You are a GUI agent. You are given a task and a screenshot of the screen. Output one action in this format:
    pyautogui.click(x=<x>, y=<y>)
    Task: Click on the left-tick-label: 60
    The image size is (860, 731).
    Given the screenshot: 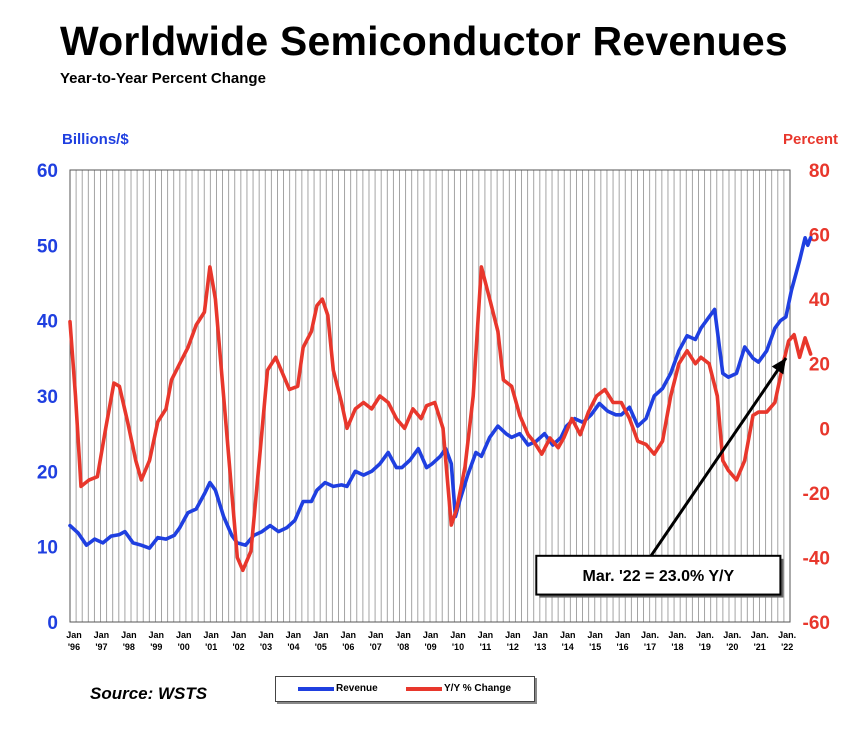 What is the action you would take?
    pyautogui.click(x=47, y=171)
    